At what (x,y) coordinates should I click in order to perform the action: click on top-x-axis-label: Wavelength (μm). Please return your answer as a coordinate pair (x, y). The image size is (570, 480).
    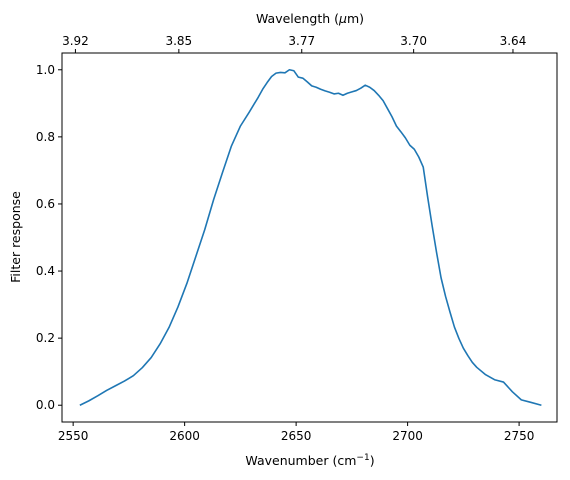
    Looking at the image, I should click on (310, 18).